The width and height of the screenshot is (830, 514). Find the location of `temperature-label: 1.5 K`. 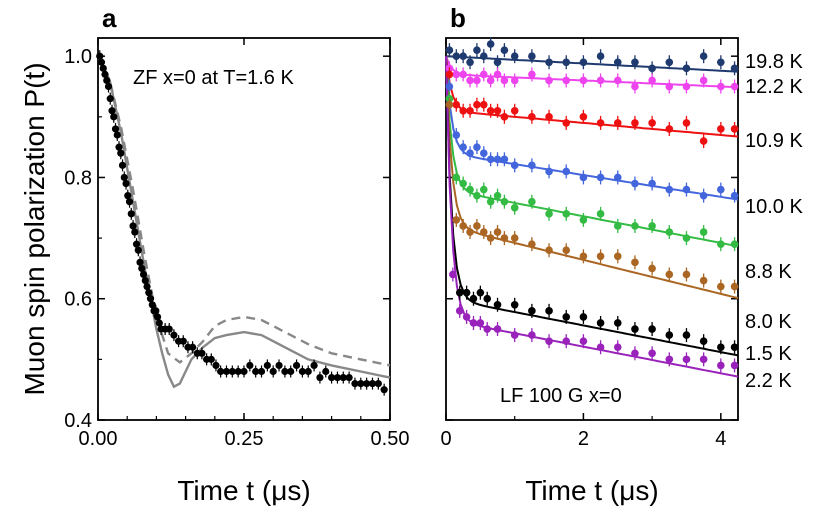

temperature-label: 1.5 K is located at coordinates (768, 354).